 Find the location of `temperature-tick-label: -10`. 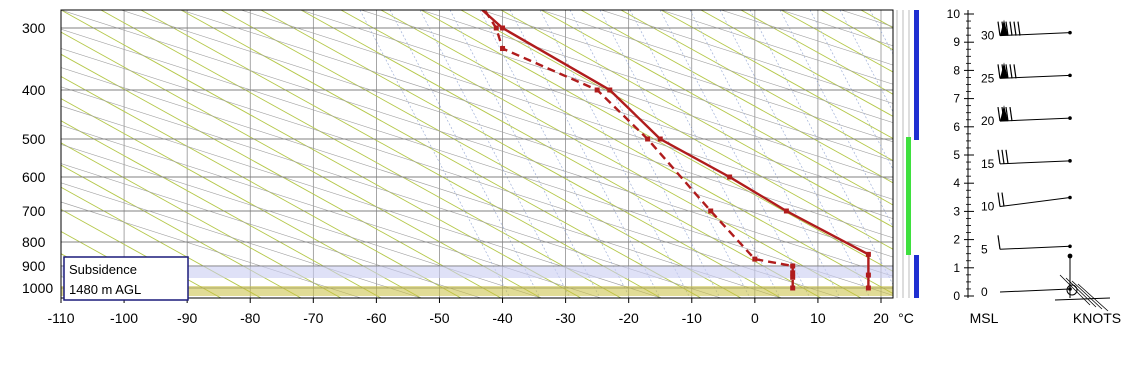

temperature-tick-label: -10 is located at coordinates (692, 318).